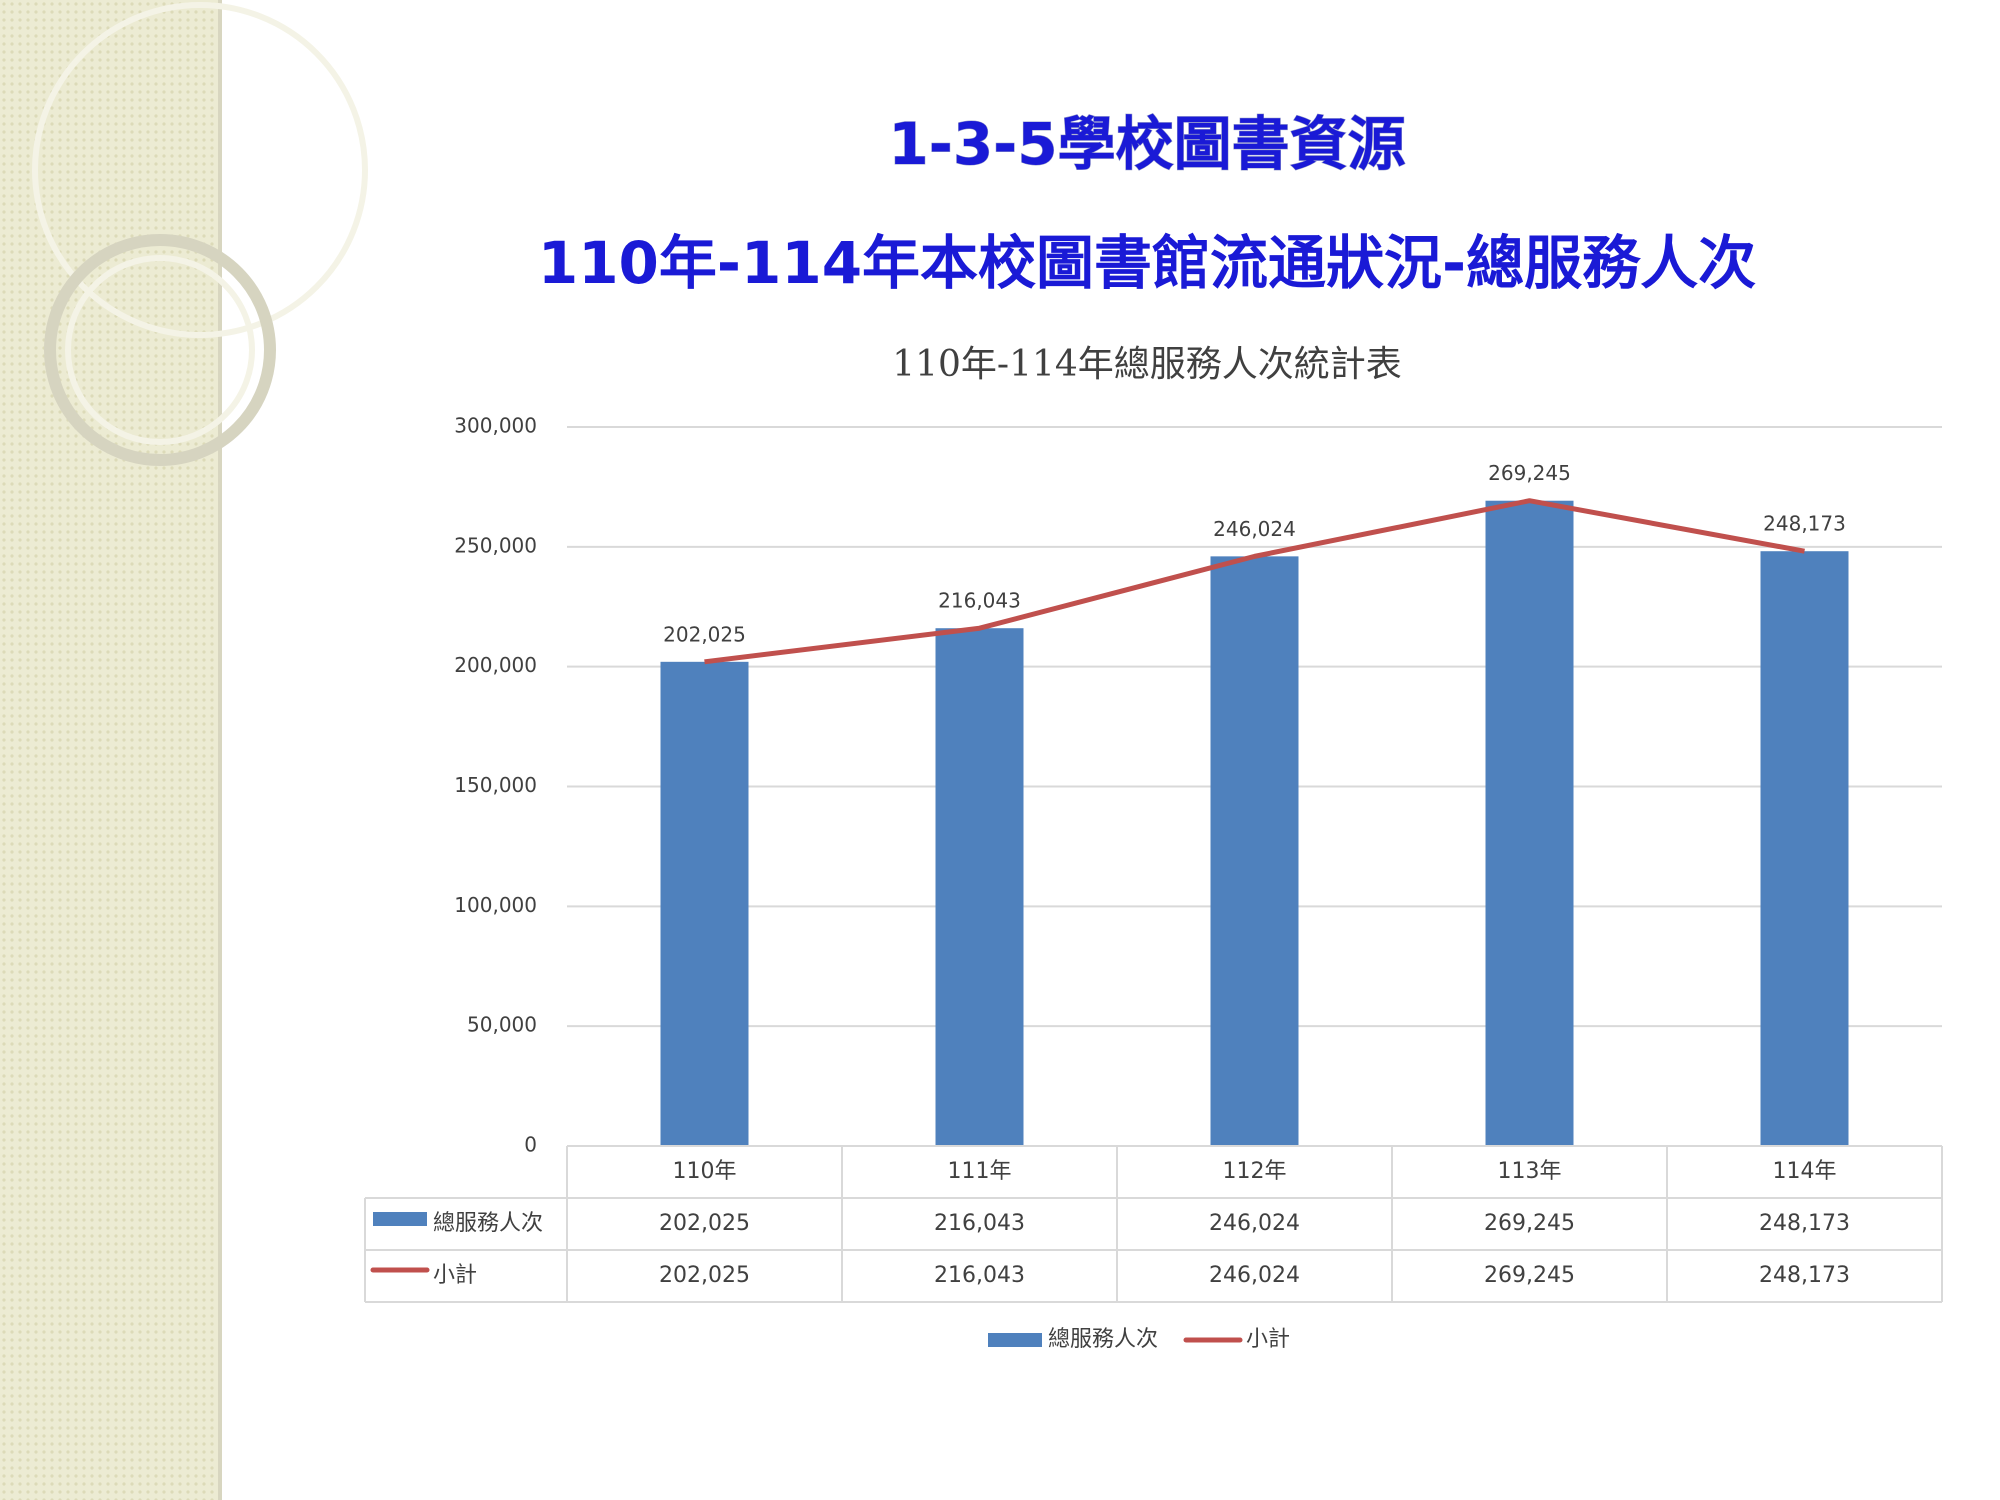 This screenshot has width=2000, height=1500. Describe the element at coordinates (220, 750) in the screenshot. I see `side-edge` at that location.